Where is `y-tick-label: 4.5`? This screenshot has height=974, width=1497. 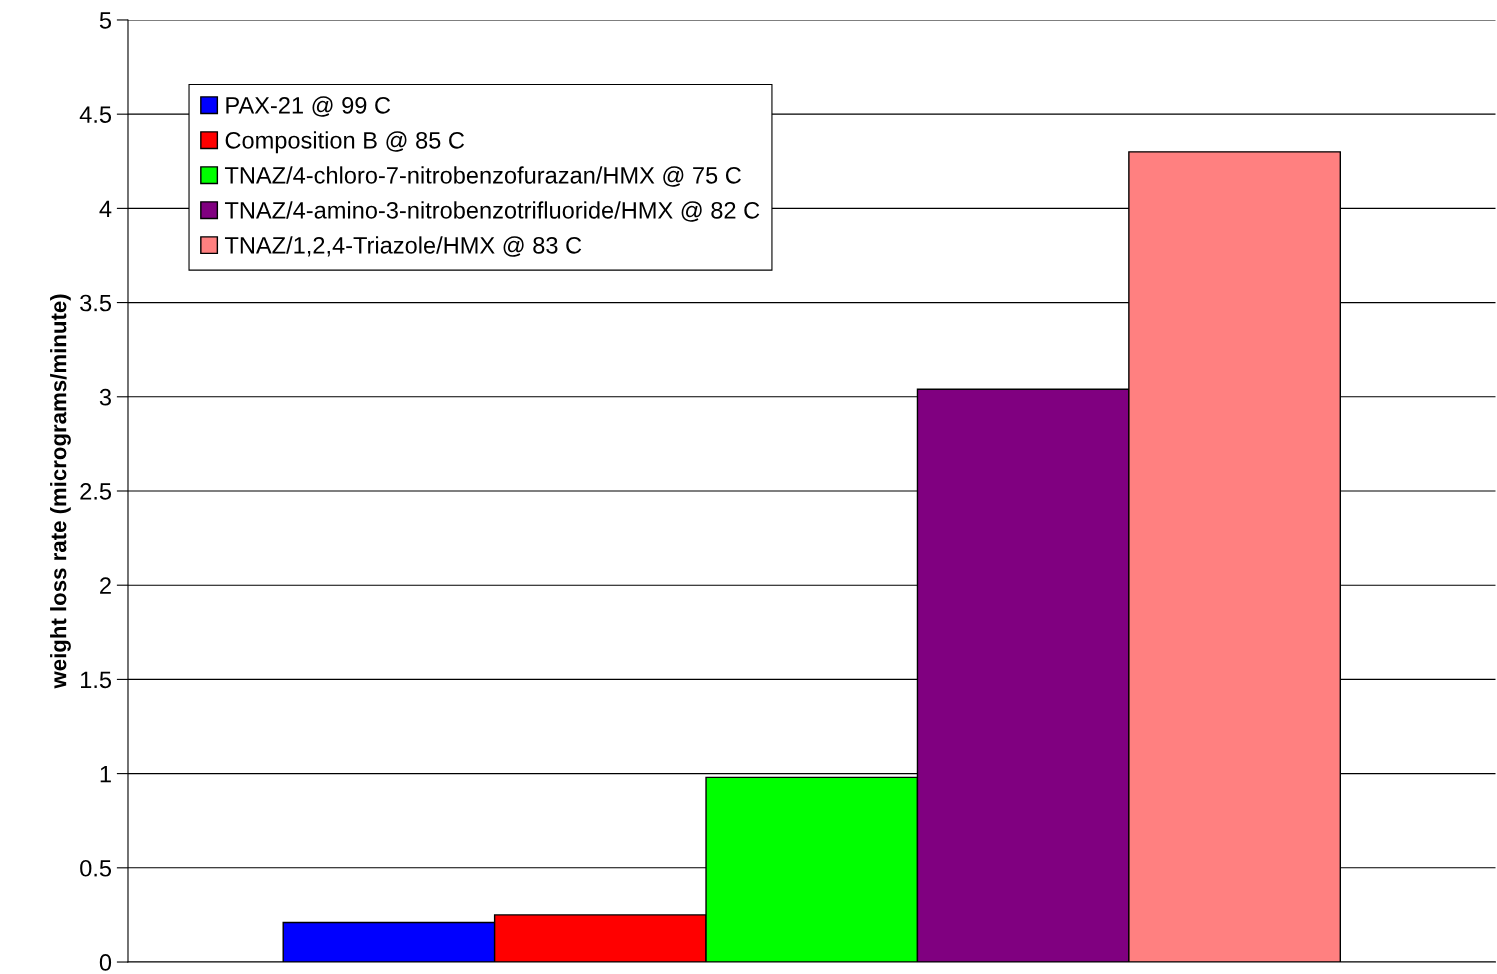
y-tick-label: 4.5 is located at coordinates (95, 114).